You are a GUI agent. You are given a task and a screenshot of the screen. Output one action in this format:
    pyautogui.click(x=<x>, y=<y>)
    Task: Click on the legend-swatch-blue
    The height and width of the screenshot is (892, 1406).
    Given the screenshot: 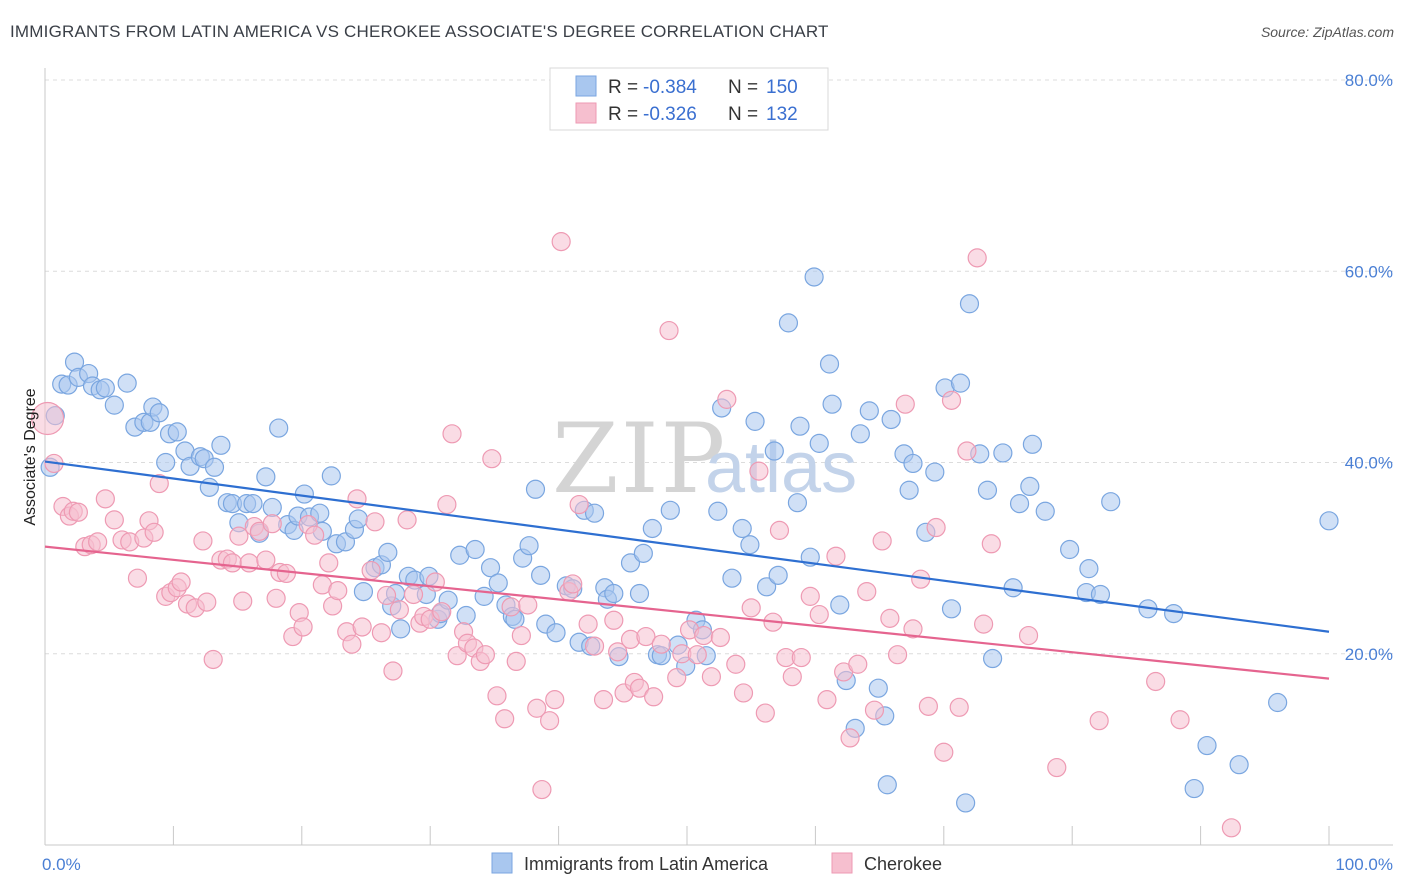 What is the action you would take?
    pyautogui.click(x=502, y=863)
    